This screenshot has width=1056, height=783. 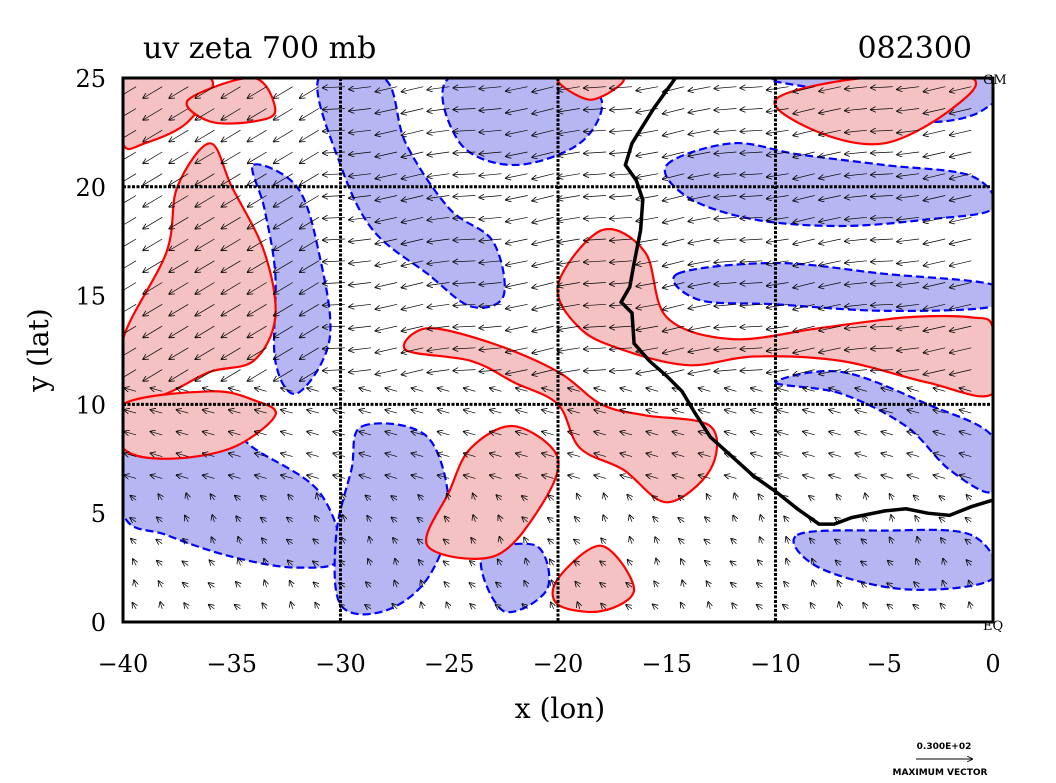 What do you see at coordinates (90, 188) in the screenshot?
I see `y-tick-label: 20` at bounding box center [90, 188].